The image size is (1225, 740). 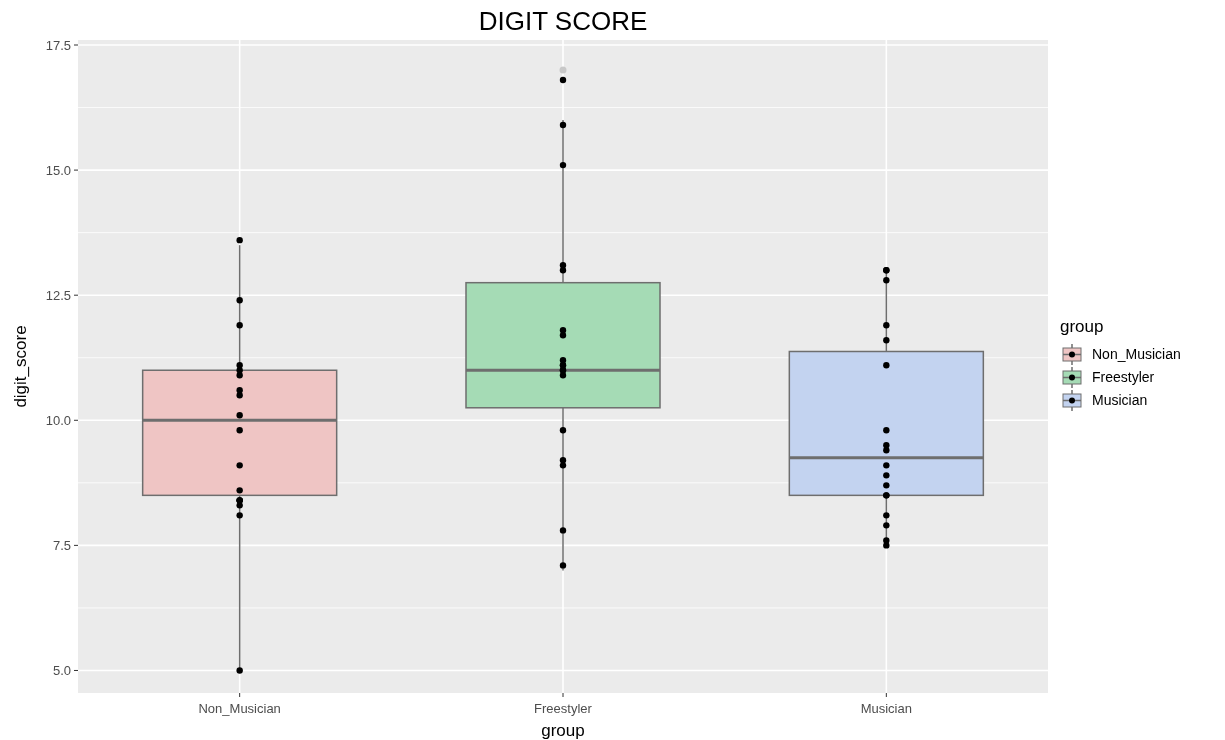 I want to click on y-tick-label: 15.0, so click(x=58, y=170).